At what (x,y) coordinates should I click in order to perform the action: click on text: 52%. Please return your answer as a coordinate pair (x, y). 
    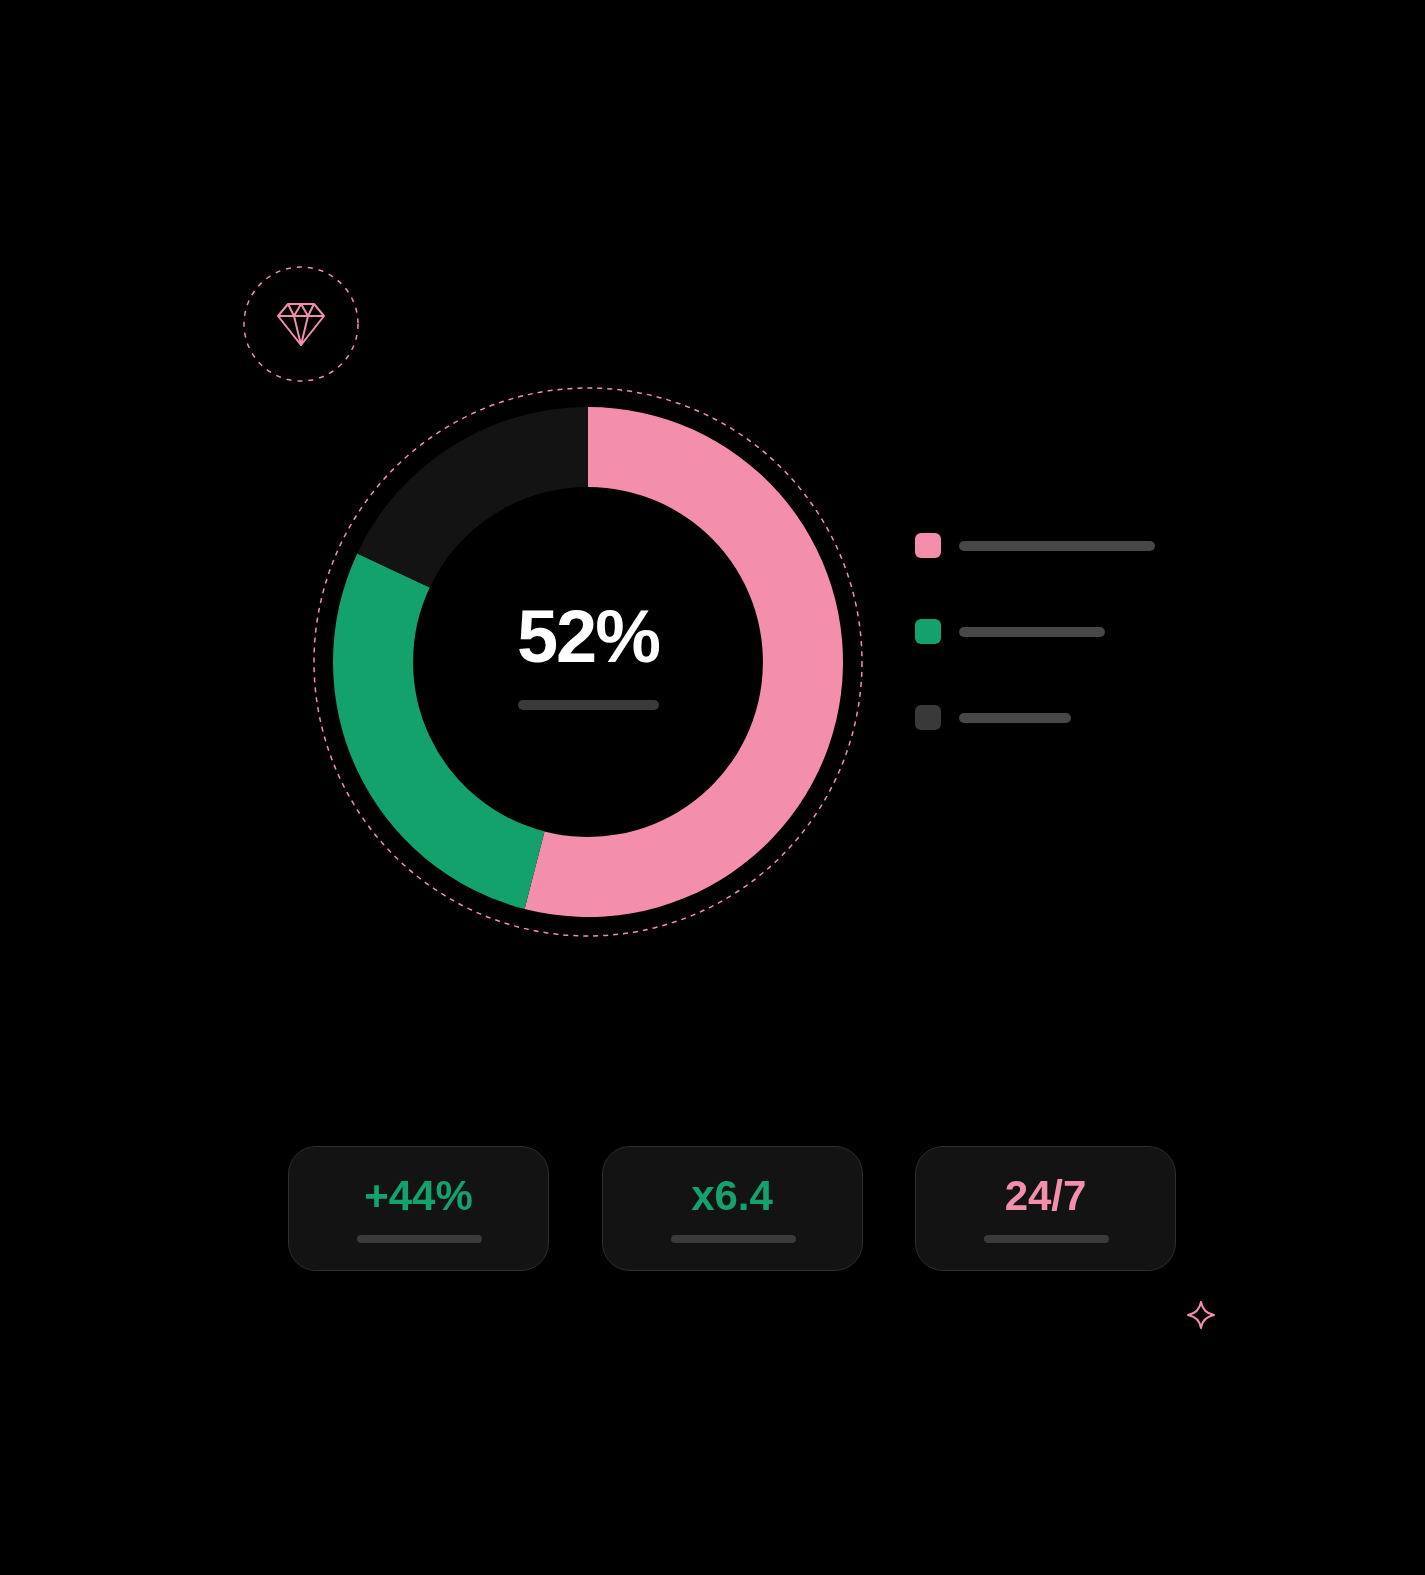
    Looking at the image, I should click on (588, 636).